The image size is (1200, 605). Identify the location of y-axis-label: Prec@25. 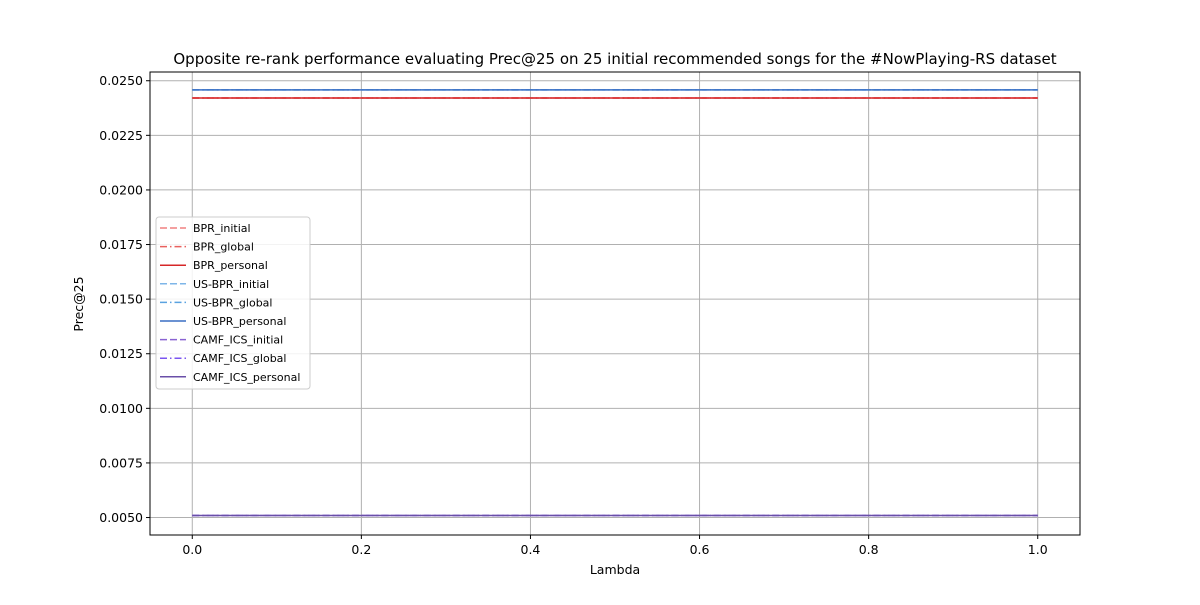
(78, 303).